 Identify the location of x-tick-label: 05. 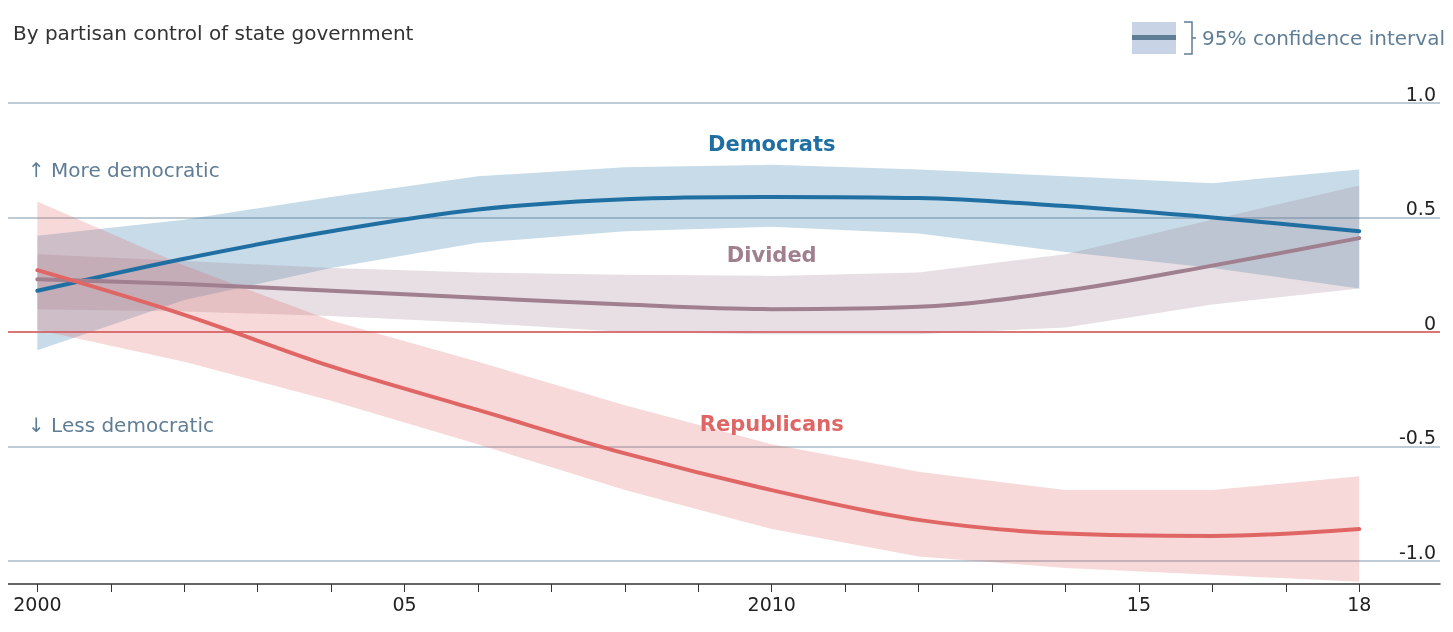
(404, 603).